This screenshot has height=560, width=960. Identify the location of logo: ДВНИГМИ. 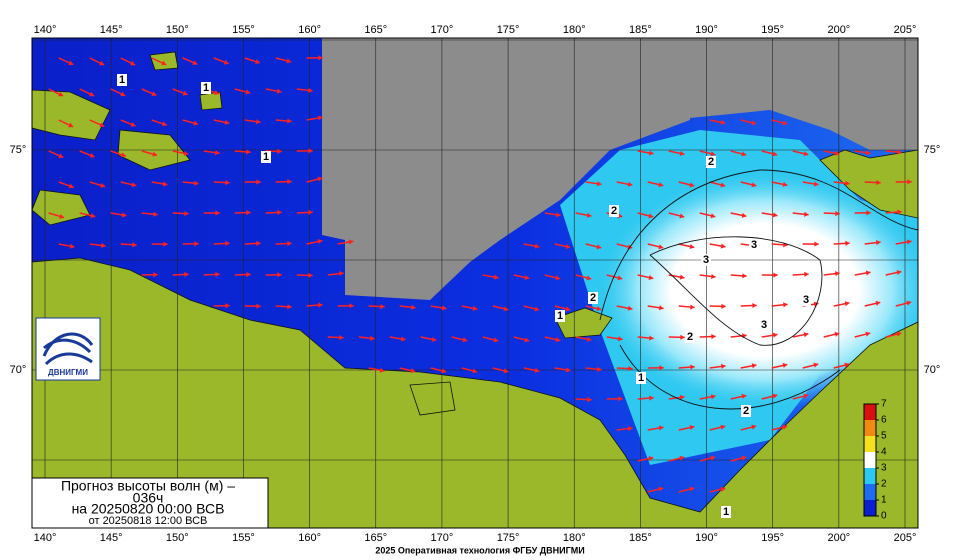
(68, 349).